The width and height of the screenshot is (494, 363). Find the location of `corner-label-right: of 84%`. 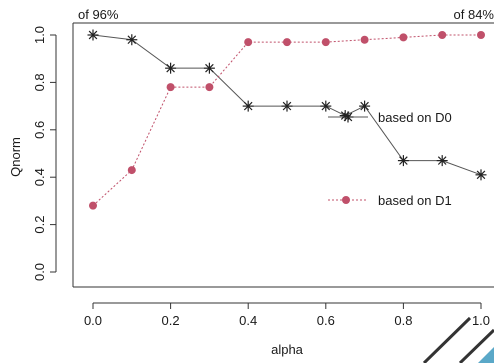

corner-label-right: of 84% is located at coordinates (474, 14).